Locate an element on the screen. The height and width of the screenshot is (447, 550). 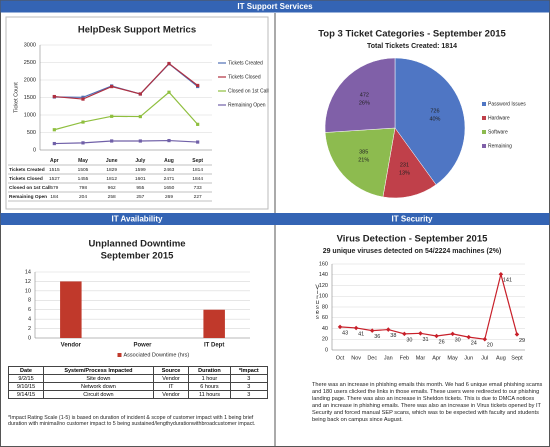
data-label: 31 is located at coordinates (425, 340).